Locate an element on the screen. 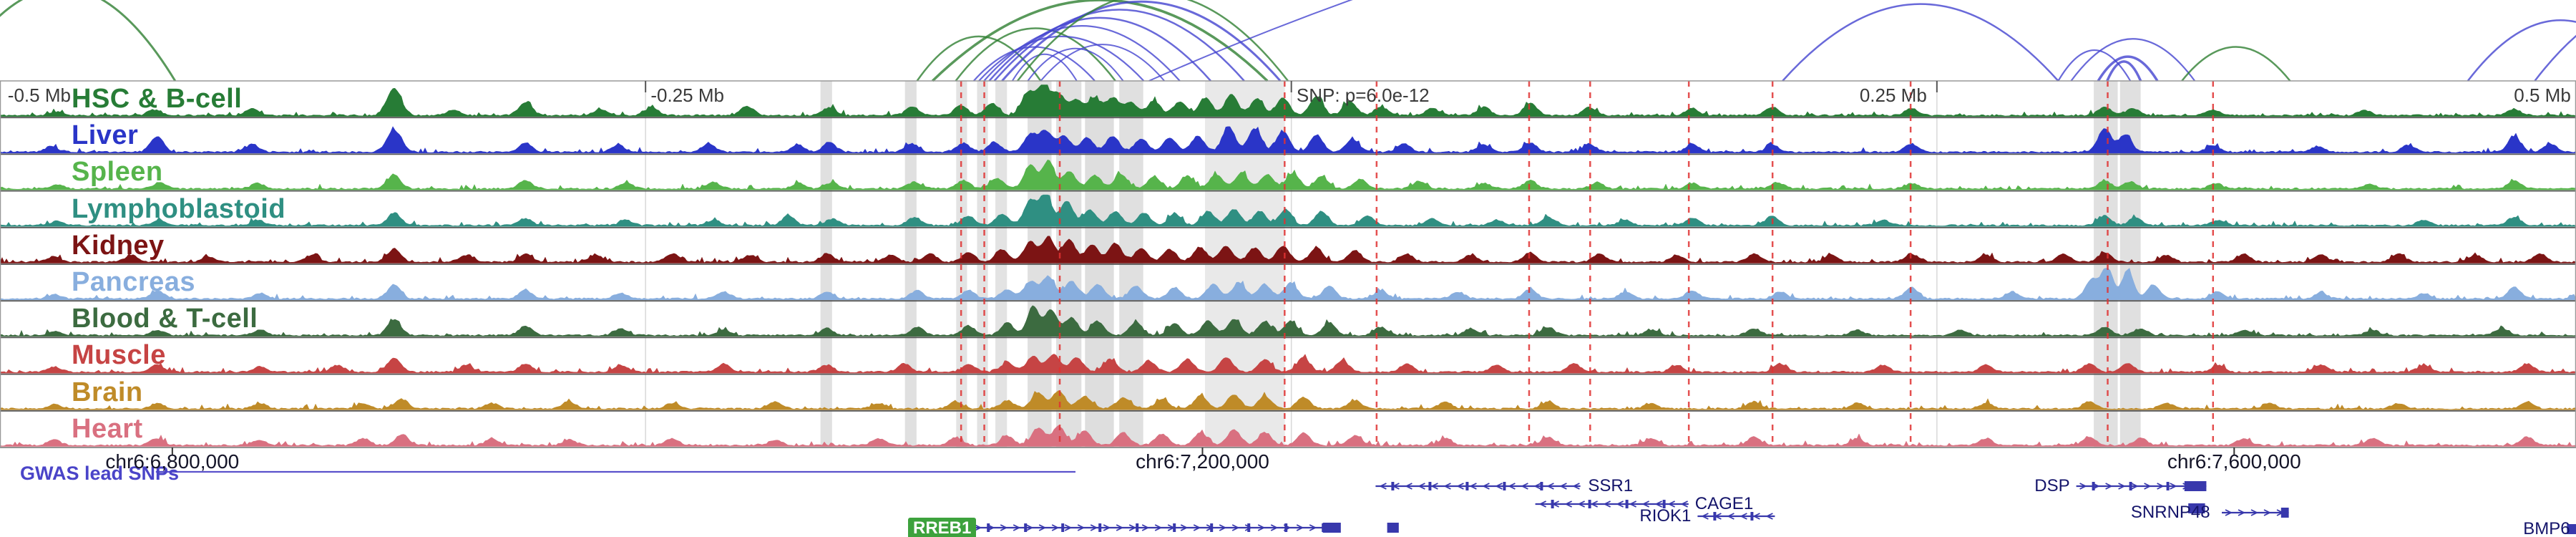  signal-blood-t-cell is located at coordinates (1288, 321).